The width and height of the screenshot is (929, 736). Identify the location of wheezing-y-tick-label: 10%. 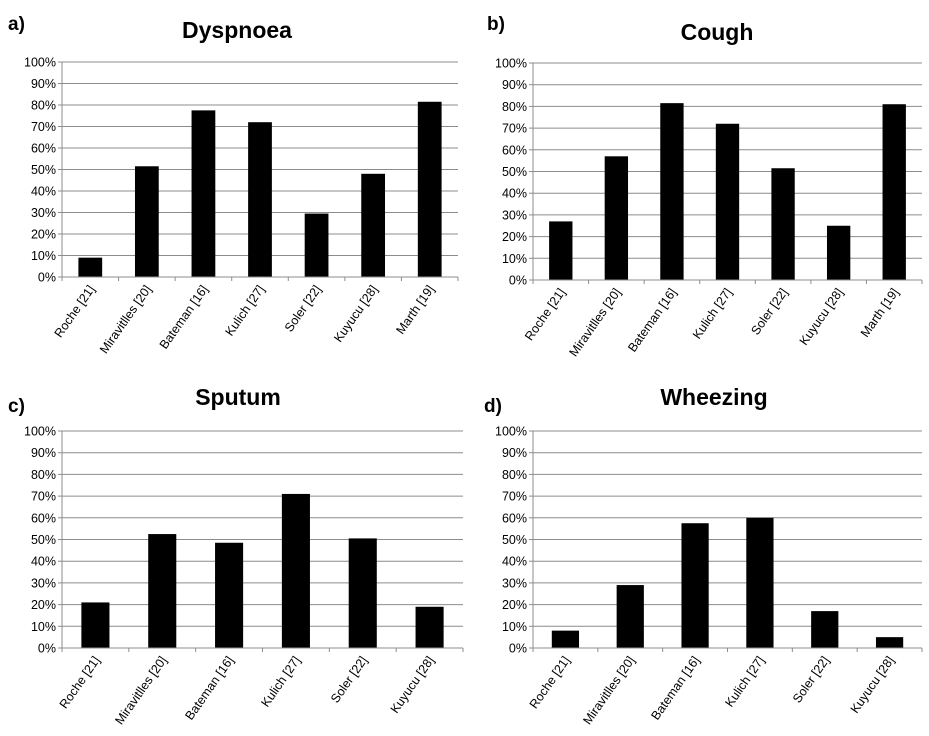
(514, 627).